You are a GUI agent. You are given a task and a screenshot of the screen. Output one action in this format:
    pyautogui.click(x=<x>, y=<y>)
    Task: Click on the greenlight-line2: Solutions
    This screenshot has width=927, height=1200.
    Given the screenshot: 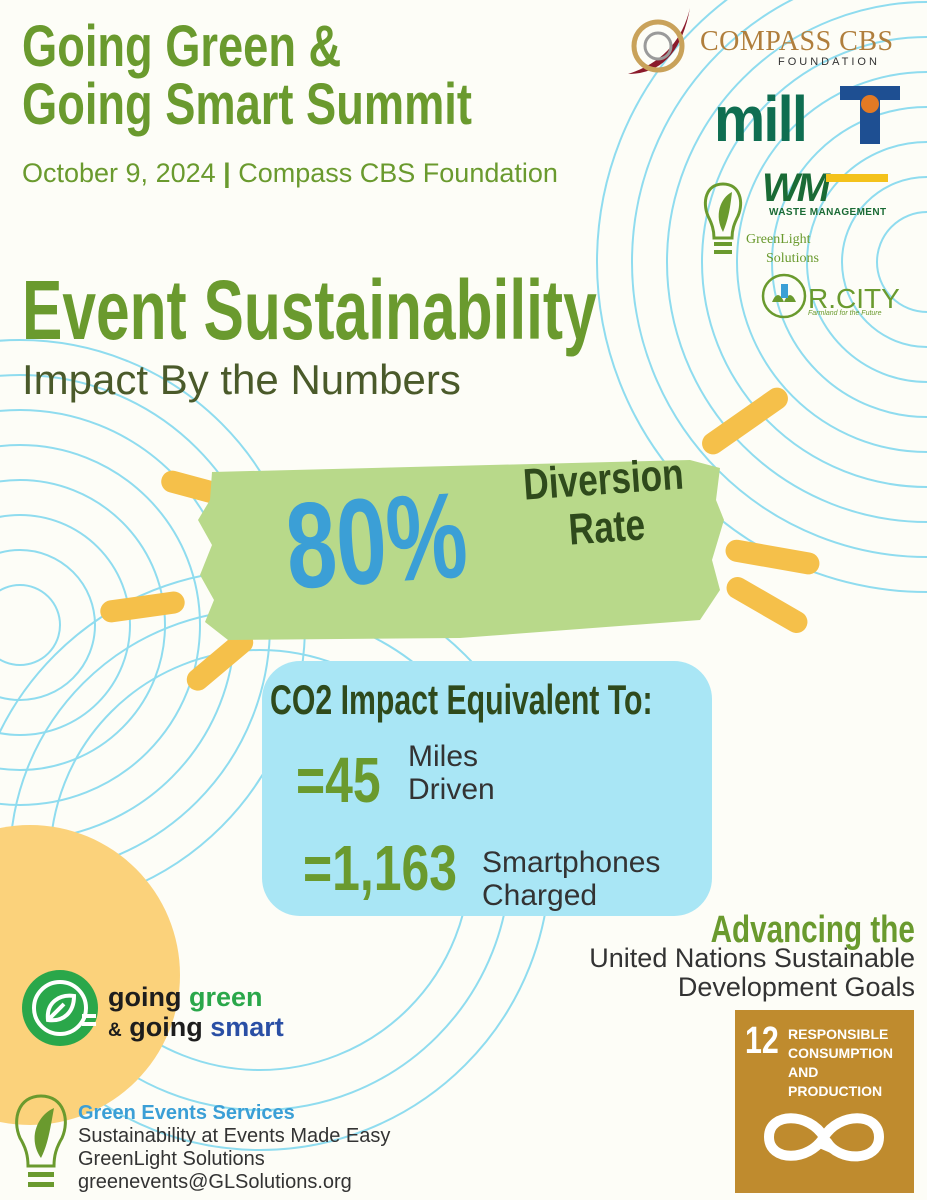 What is the action you would take?
    pyautogui.click(x=792, y=258)
    